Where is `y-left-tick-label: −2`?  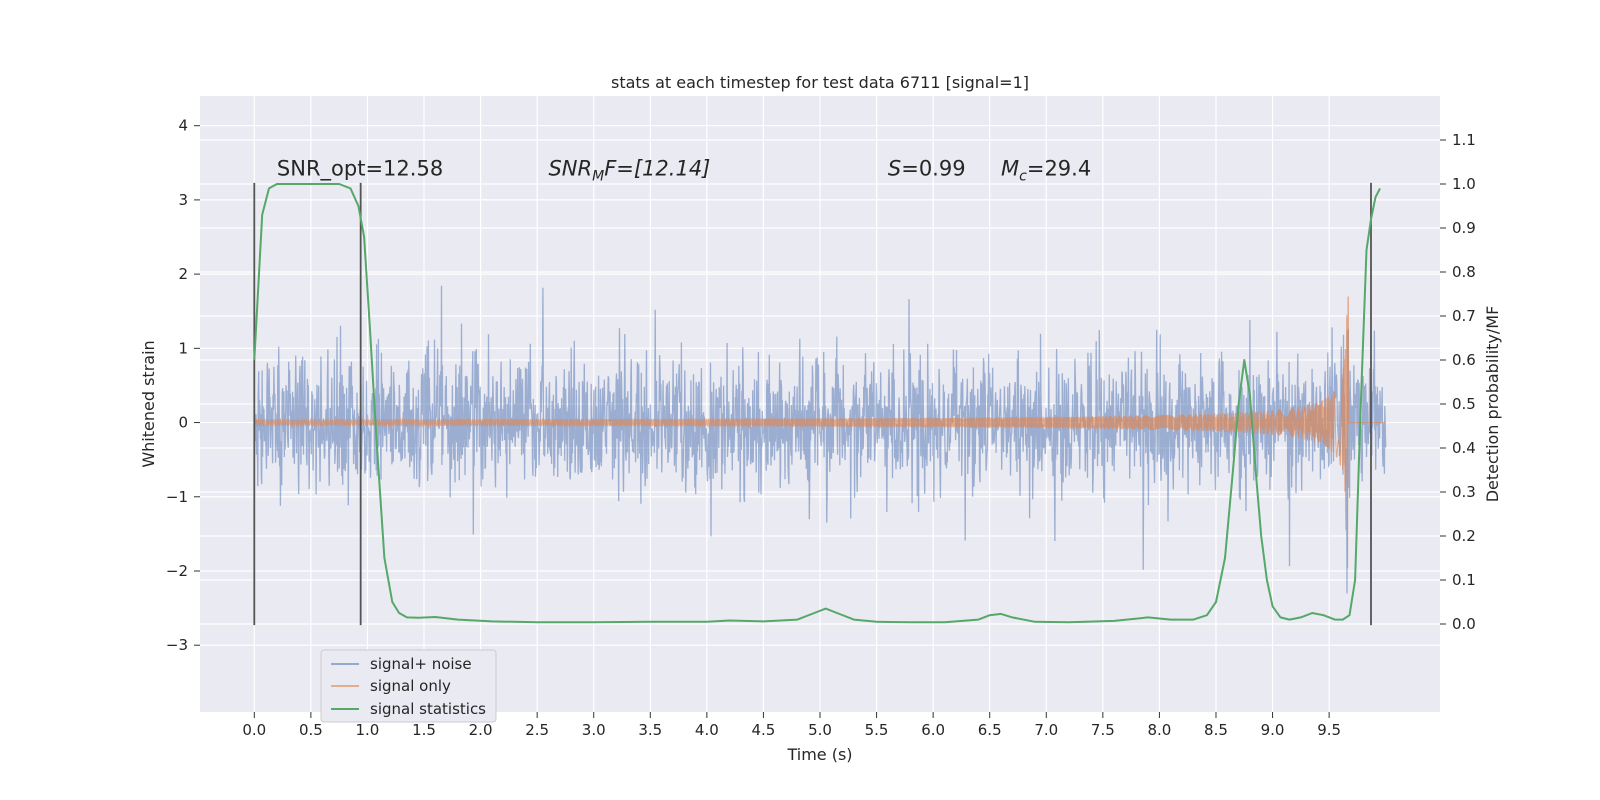 y-left-tick-label: −2 is located at coordinates (177, 571).